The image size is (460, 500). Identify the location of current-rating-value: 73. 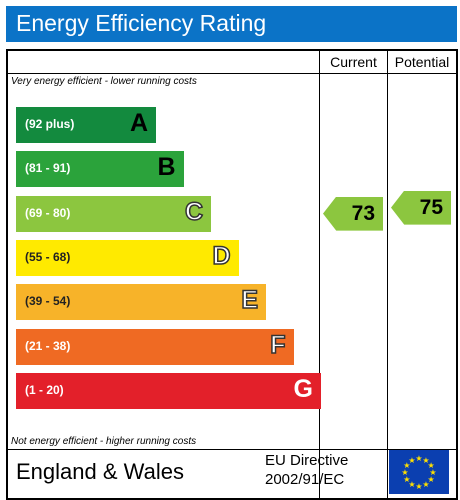
(363, 213).